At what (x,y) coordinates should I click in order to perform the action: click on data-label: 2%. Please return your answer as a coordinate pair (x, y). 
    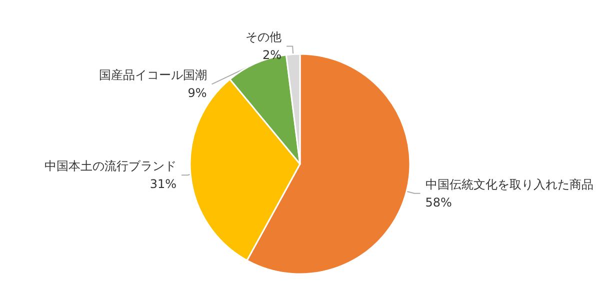
    Looking at the image, I should click on (272, 55).